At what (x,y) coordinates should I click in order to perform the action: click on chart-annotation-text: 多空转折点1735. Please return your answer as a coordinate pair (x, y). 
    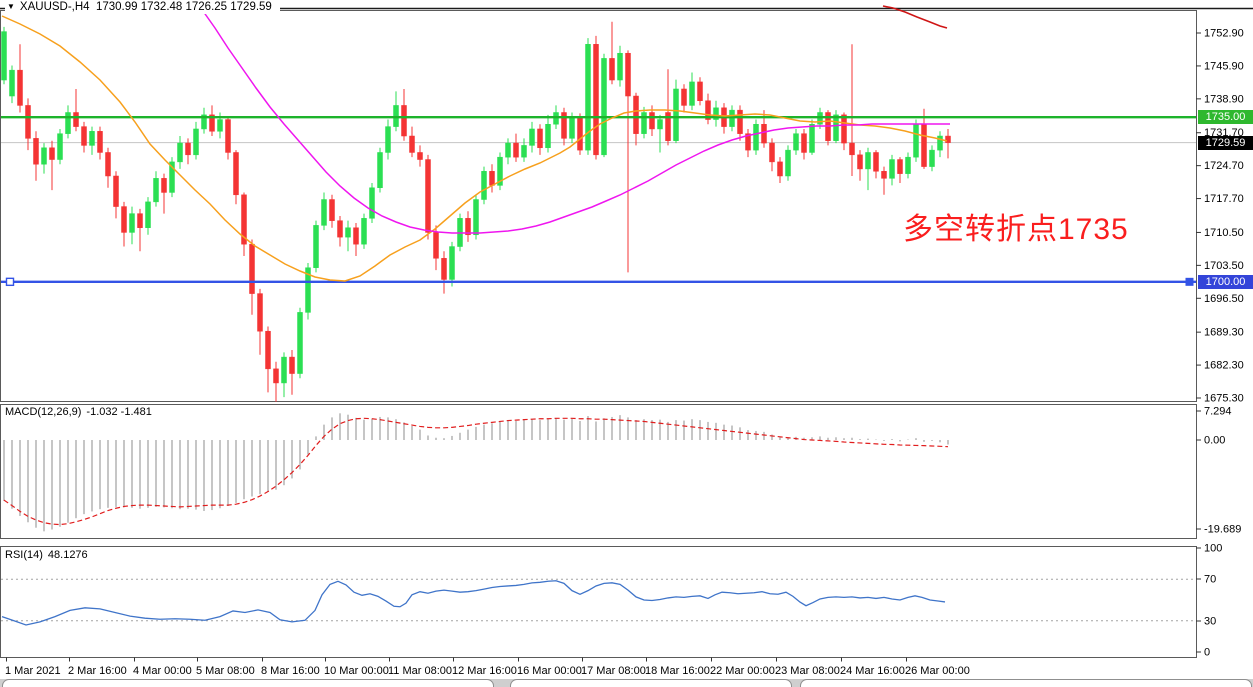
    Looking at the image, I should click on (1016, 229).